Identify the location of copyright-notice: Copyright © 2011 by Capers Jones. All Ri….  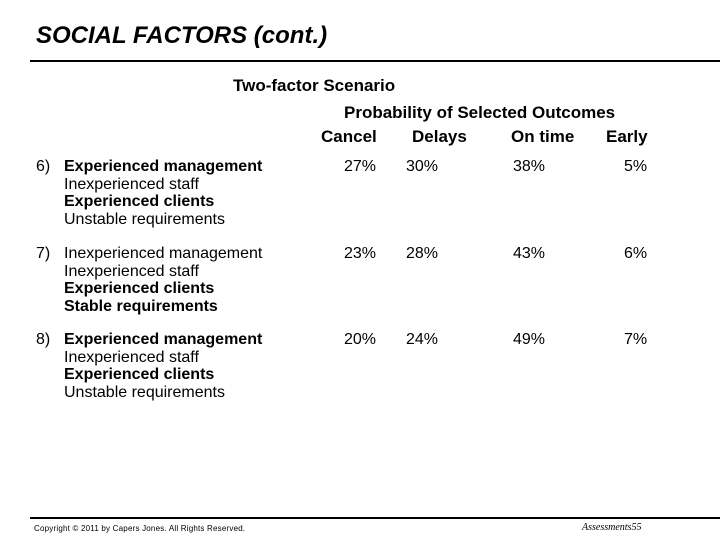
(140, 528).